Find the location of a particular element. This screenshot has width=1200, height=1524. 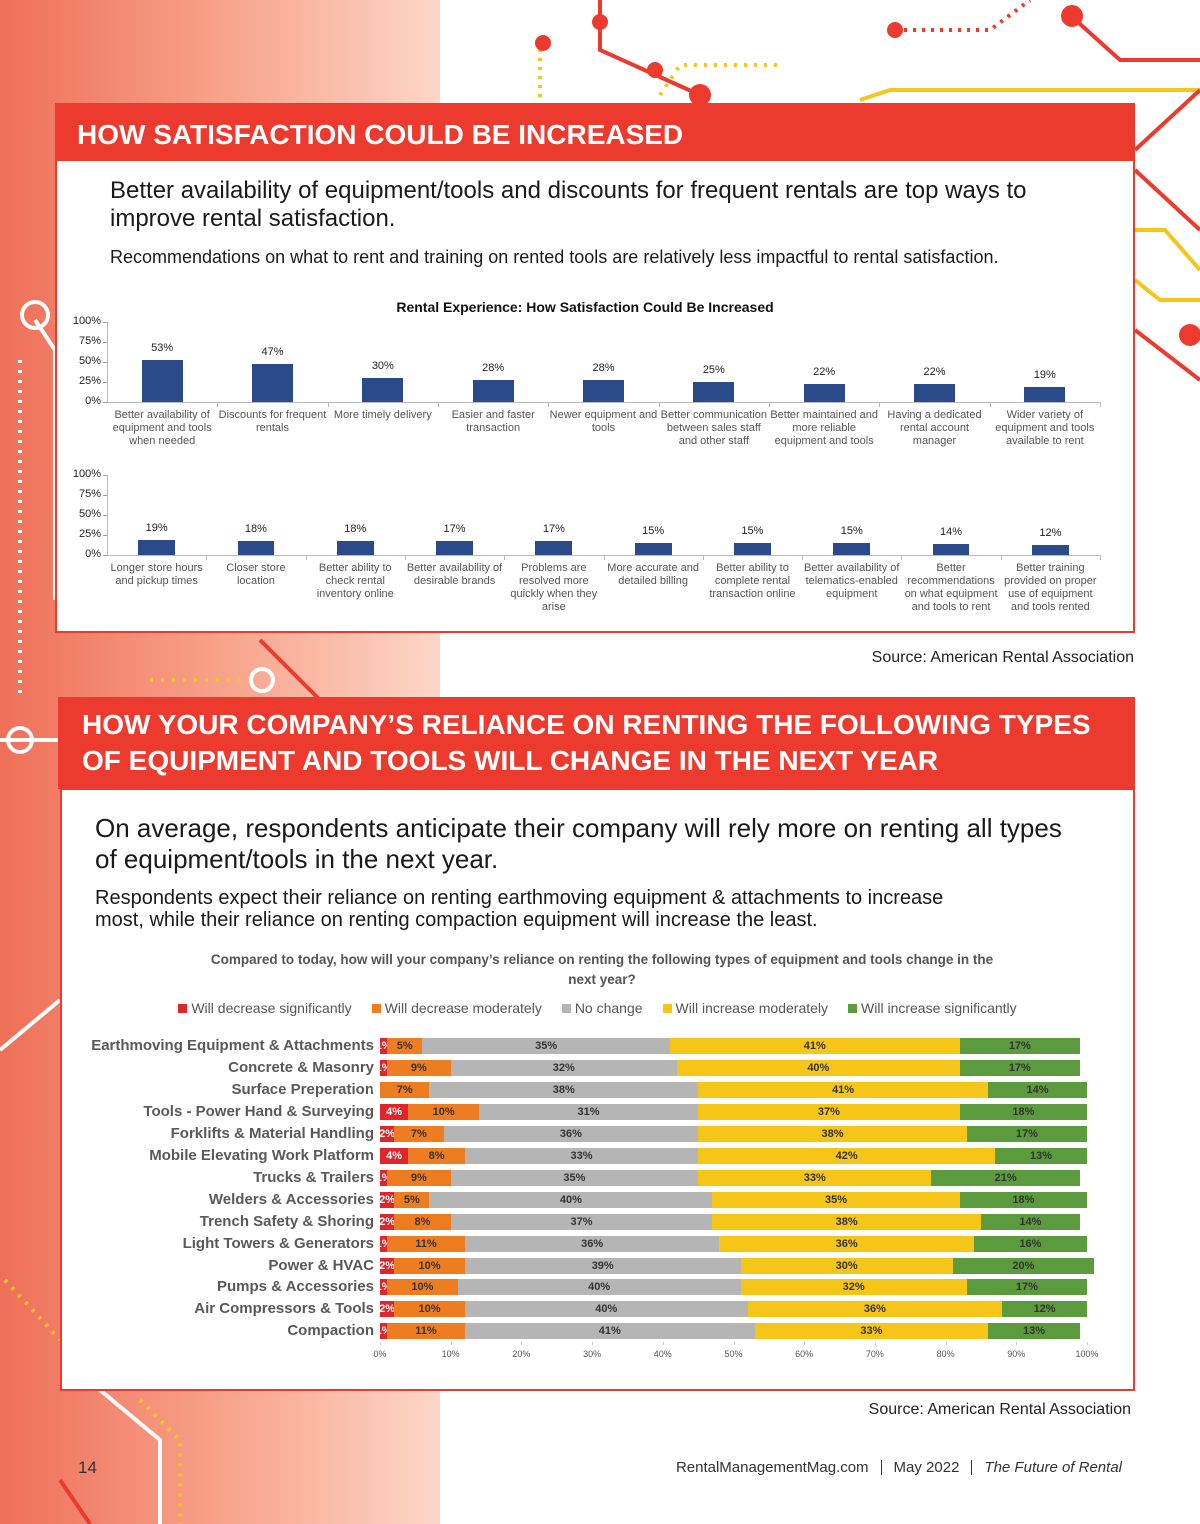

value-label: 40% is located at coordinates (599, 1287).